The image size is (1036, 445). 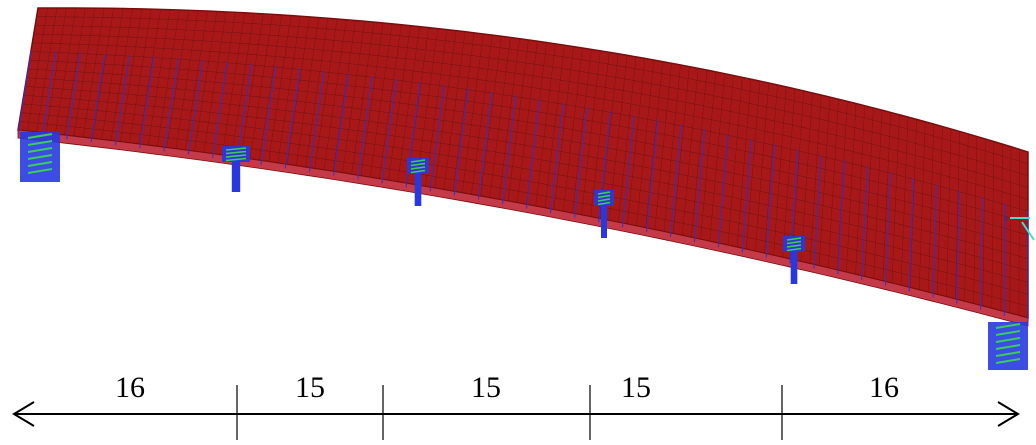 What do you see at coordinates (884, 387) in the screenshot?
I see `span-label-5: 16` at bounding box center [884, 387].